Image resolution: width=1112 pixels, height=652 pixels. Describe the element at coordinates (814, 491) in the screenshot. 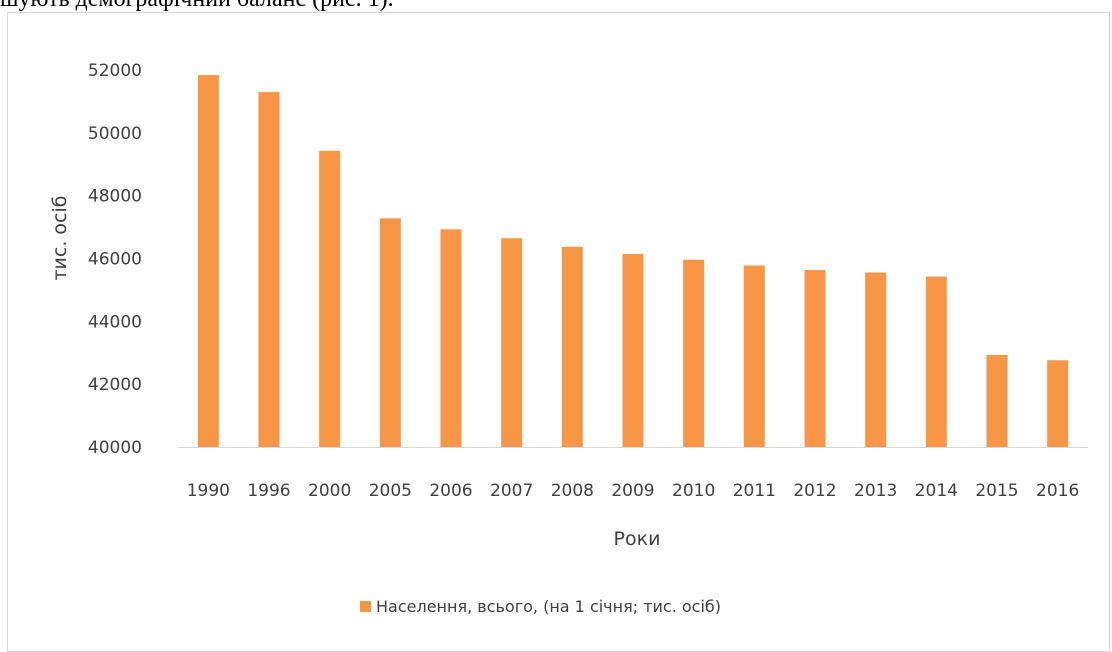

I see `x-tick-label: 2012` at that location.